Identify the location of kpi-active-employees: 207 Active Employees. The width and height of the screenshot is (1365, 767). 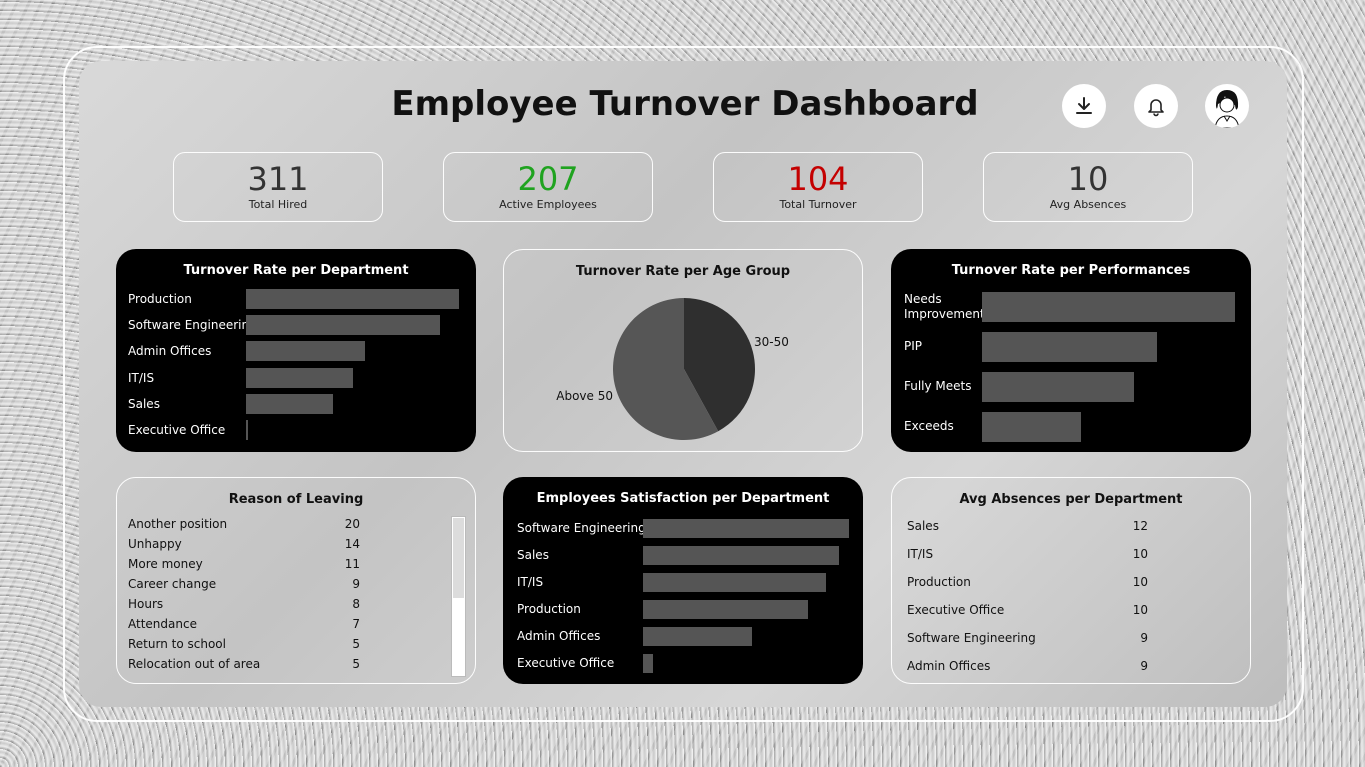
(548, 187).